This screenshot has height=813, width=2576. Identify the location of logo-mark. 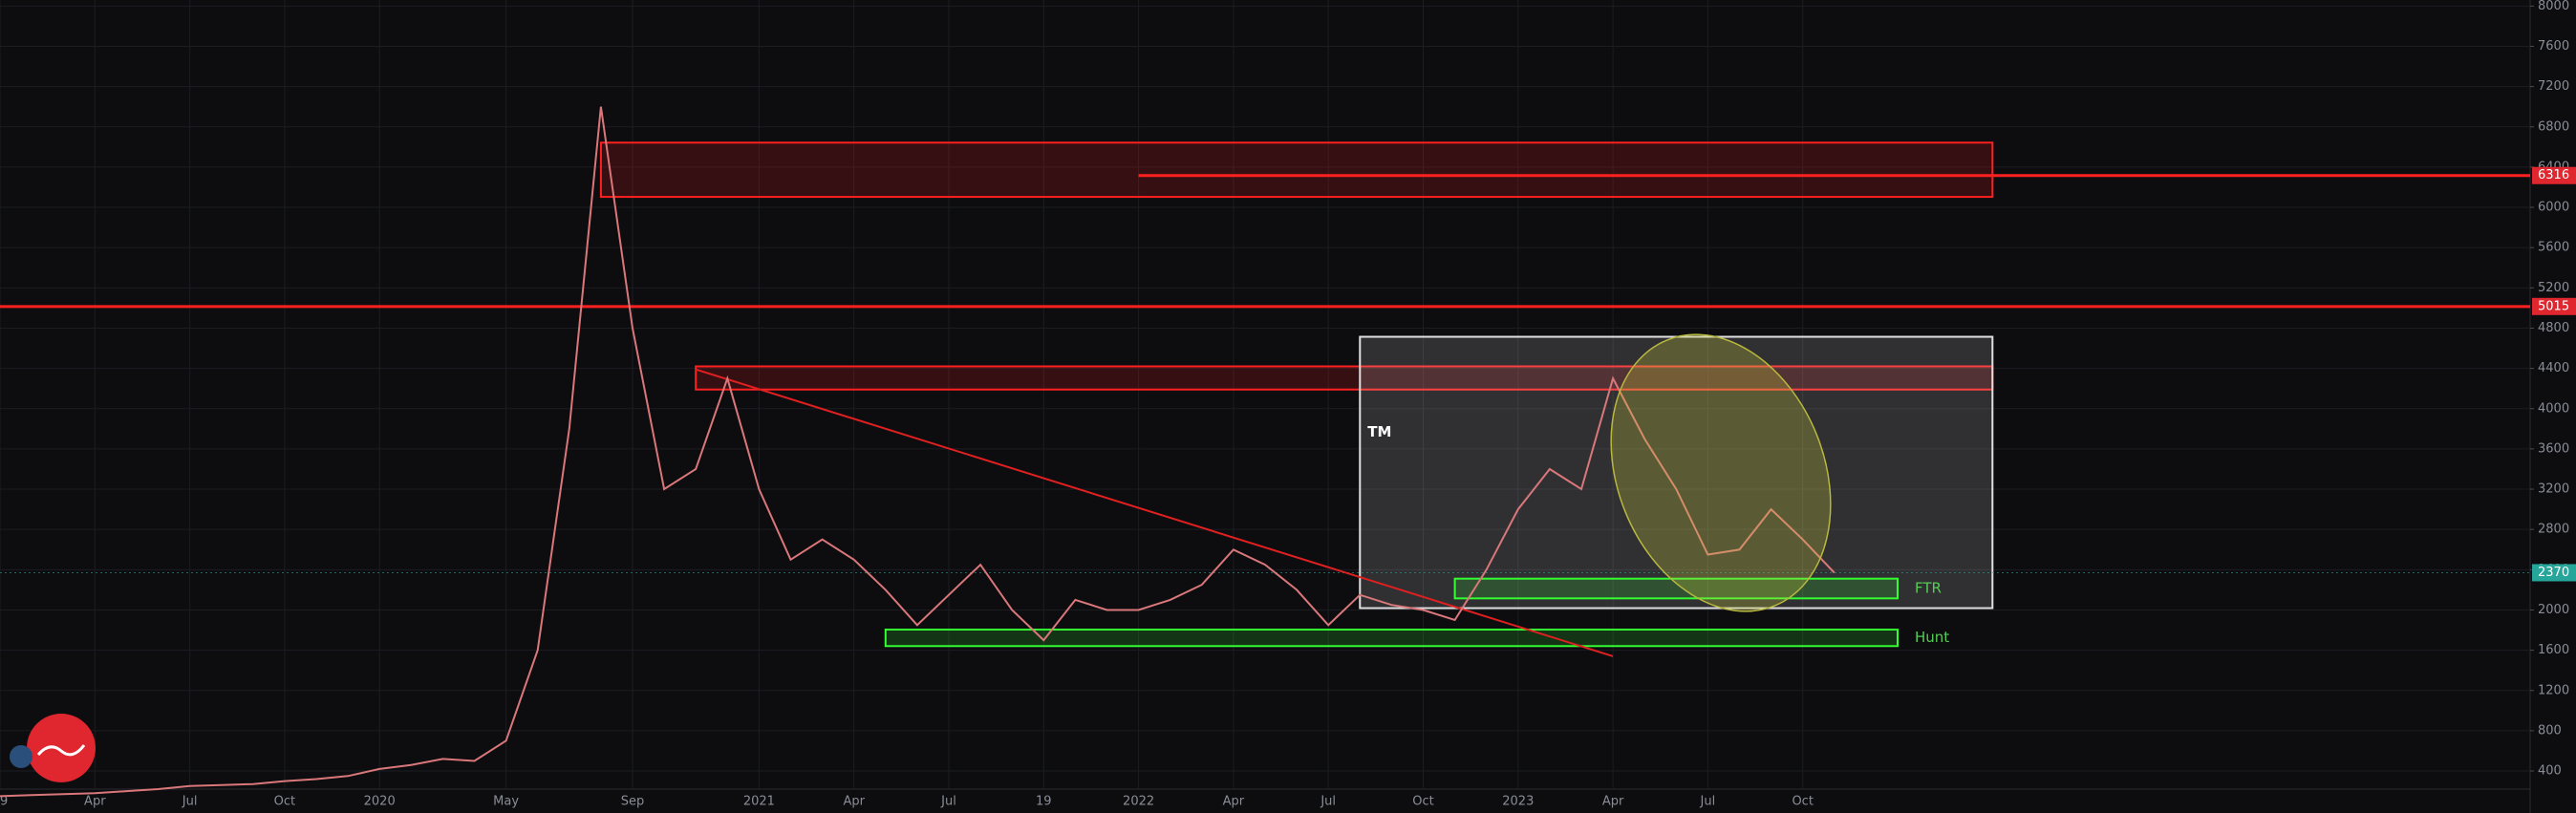
(61, 750).